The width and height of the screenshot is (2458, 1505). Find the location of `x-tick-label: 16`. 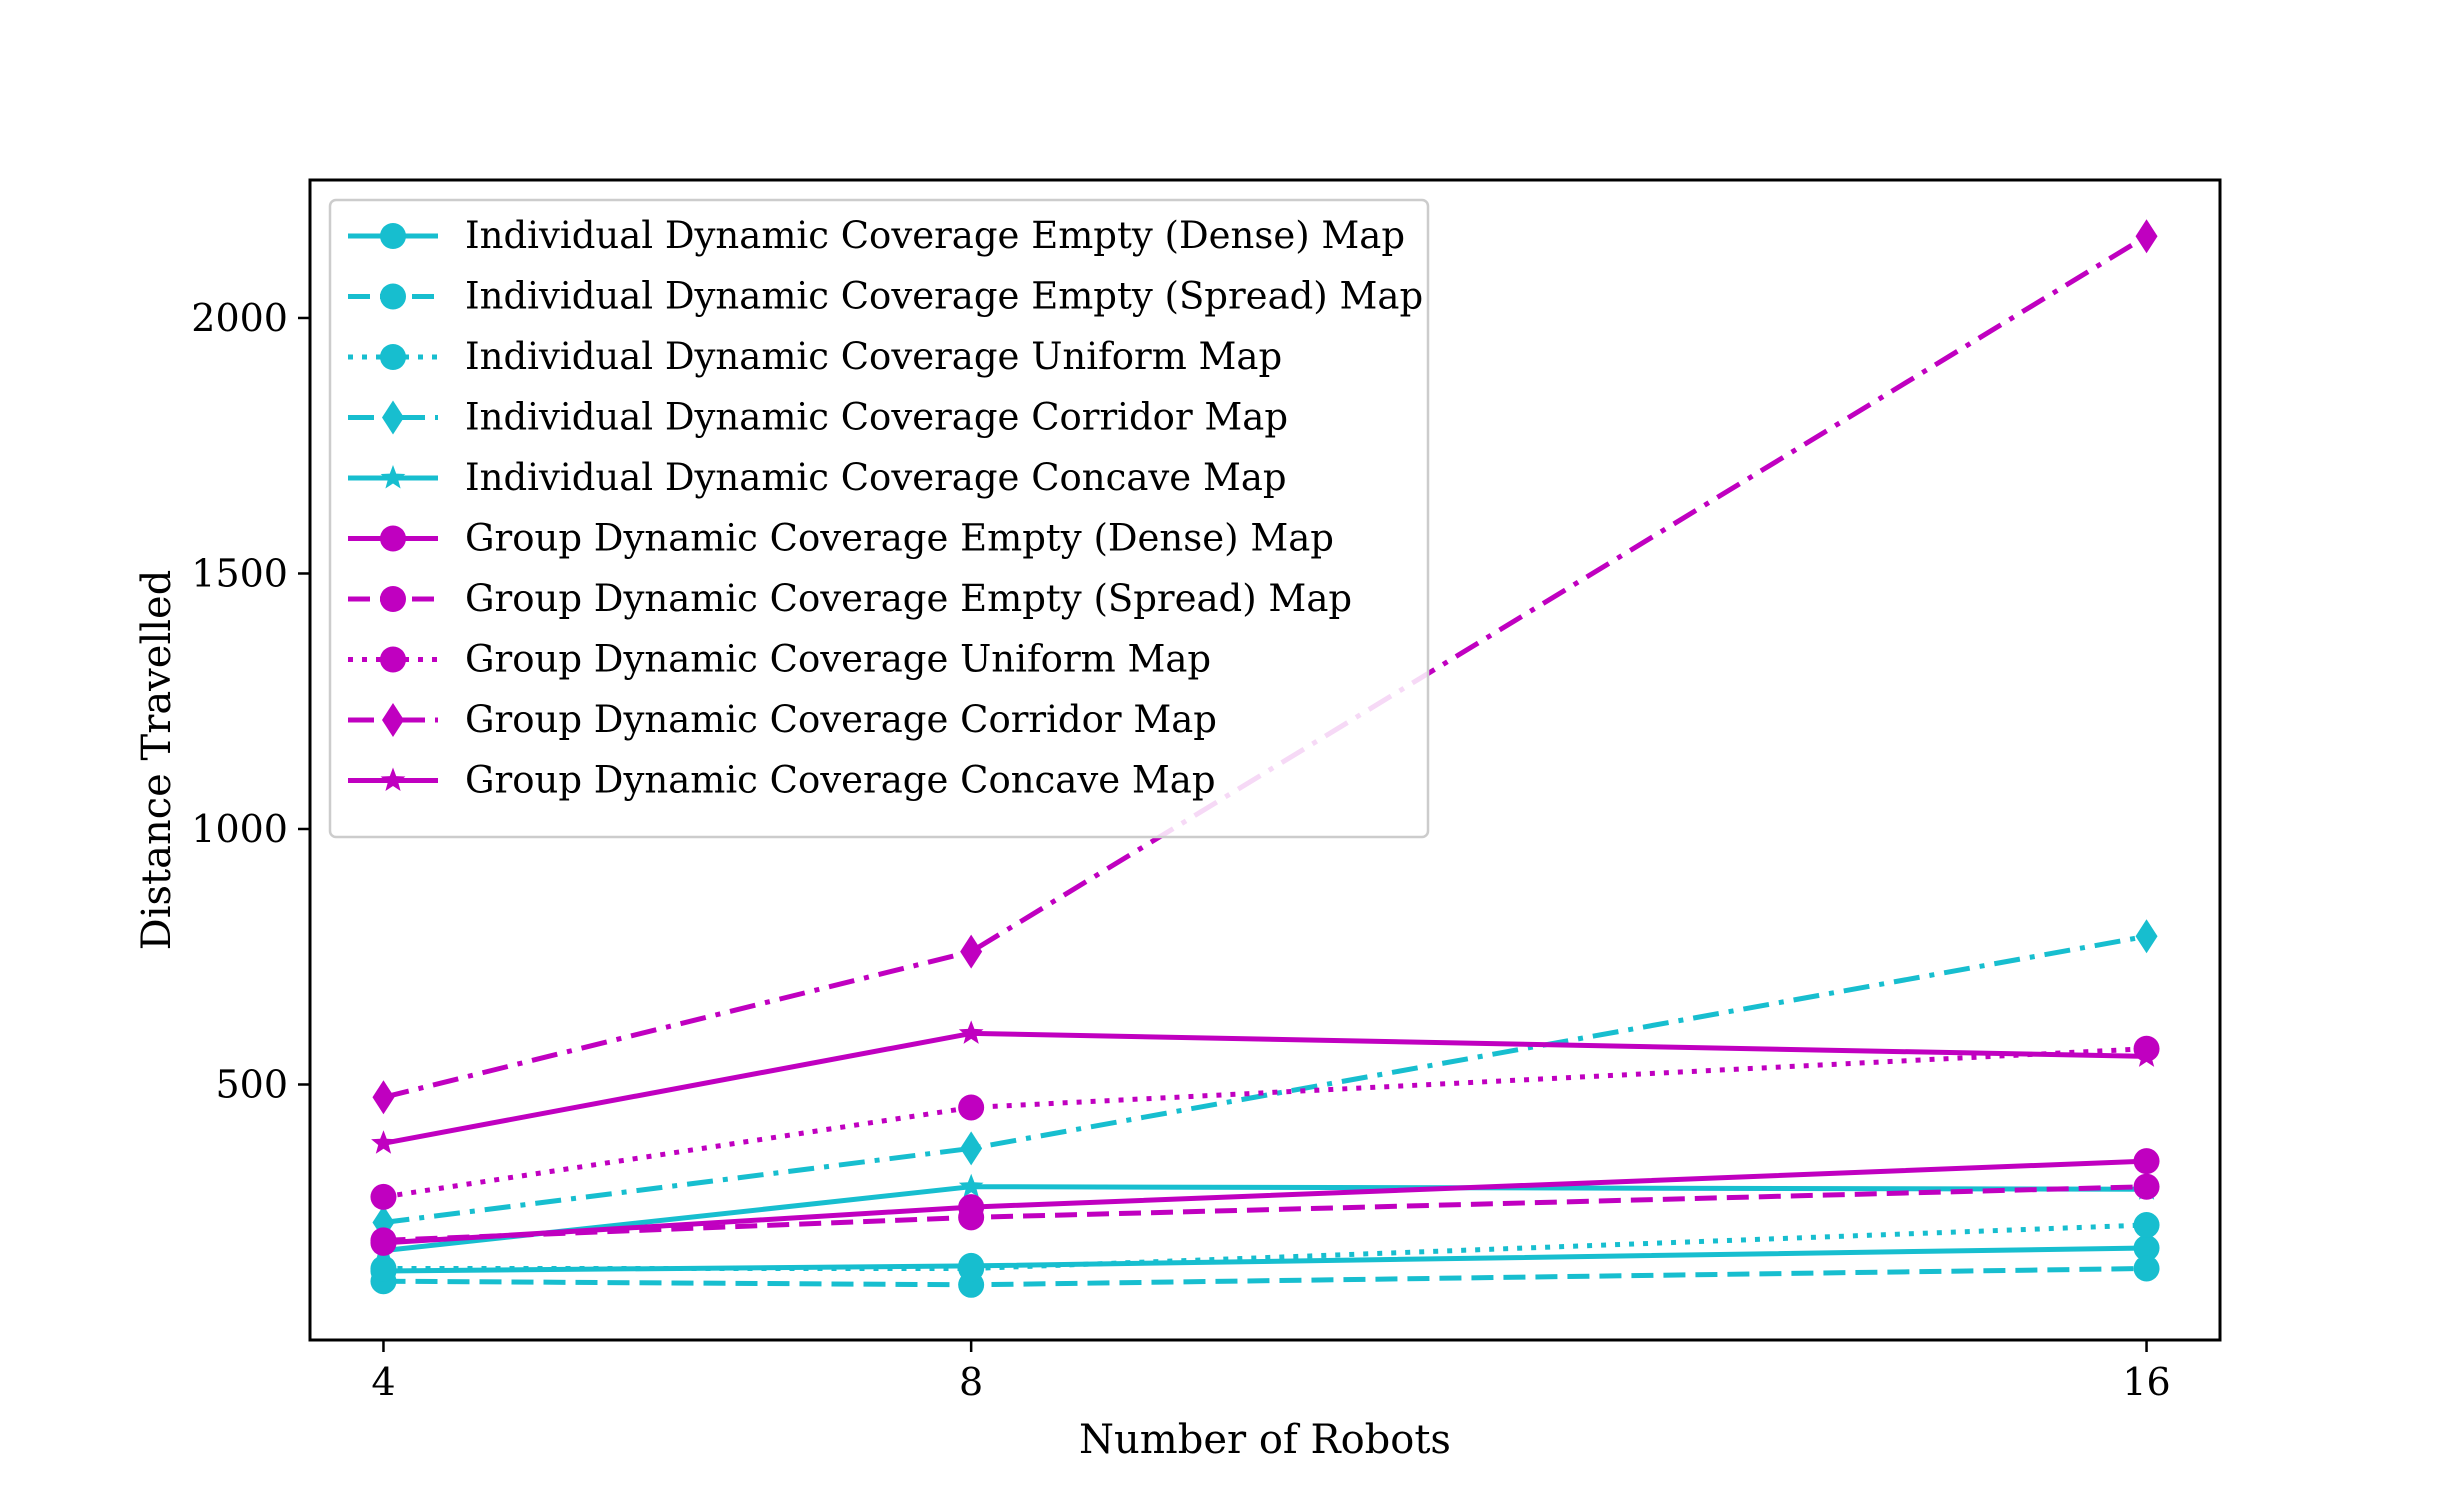

x-tick-label: 16 is located at coordinates (2146, 1382).